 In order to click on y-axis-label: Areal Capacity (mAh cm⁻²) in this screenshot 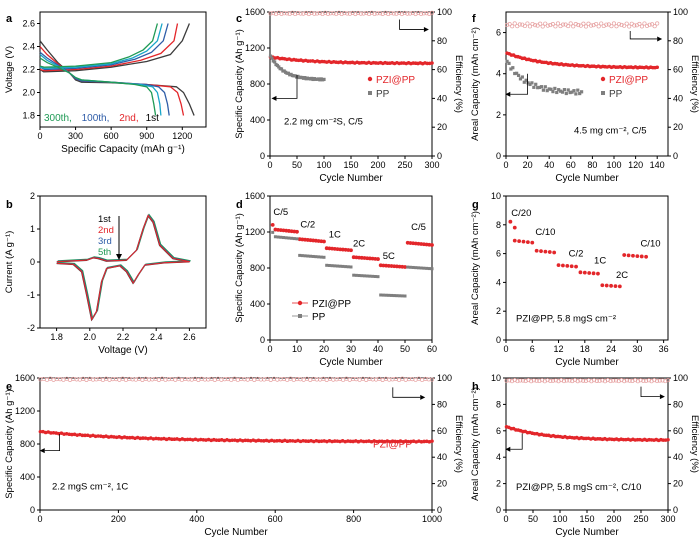, I will do `click(475, 444)`.